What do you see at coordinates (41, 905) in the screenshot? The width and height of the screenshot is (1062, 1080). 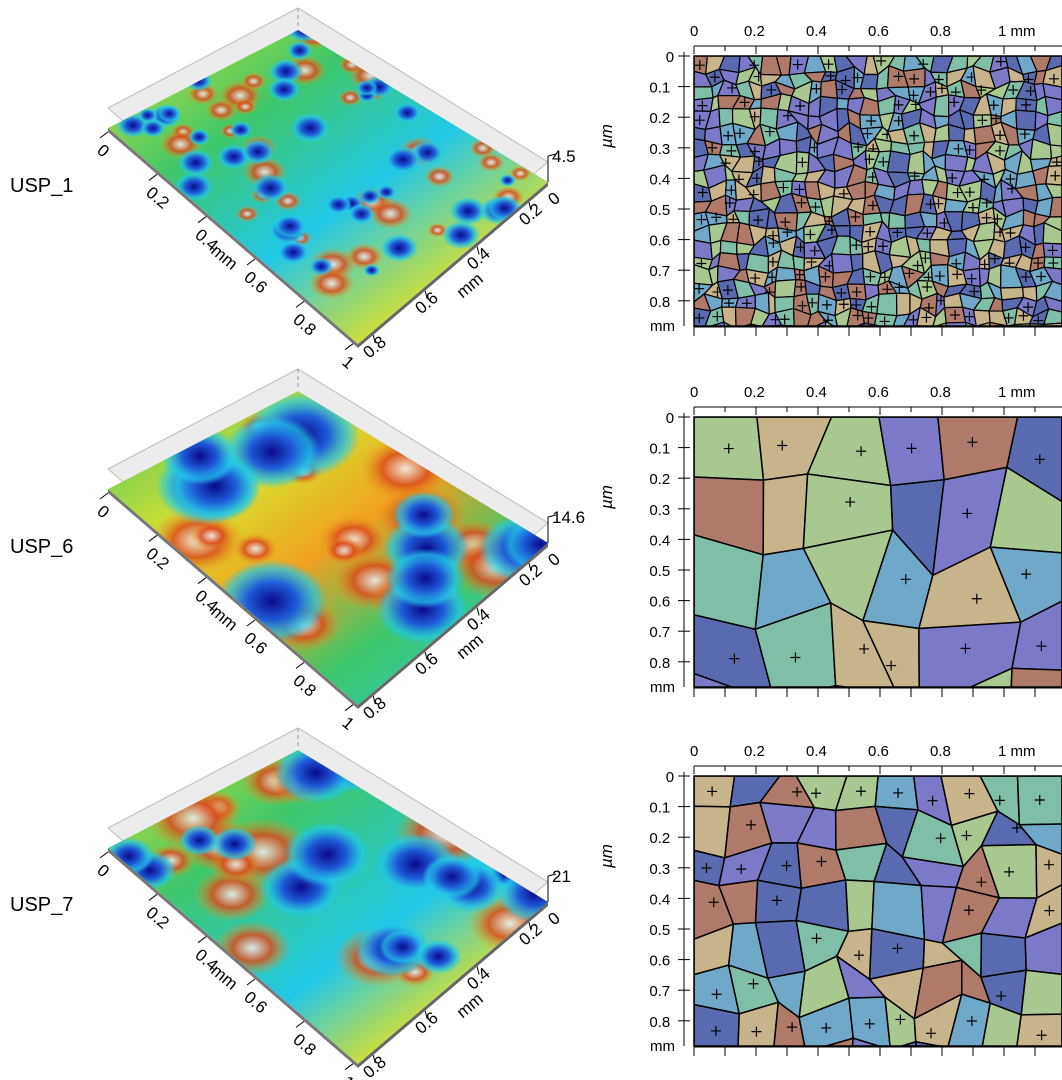 I see `row-label: USP_7` at bounding box center [41, 905].